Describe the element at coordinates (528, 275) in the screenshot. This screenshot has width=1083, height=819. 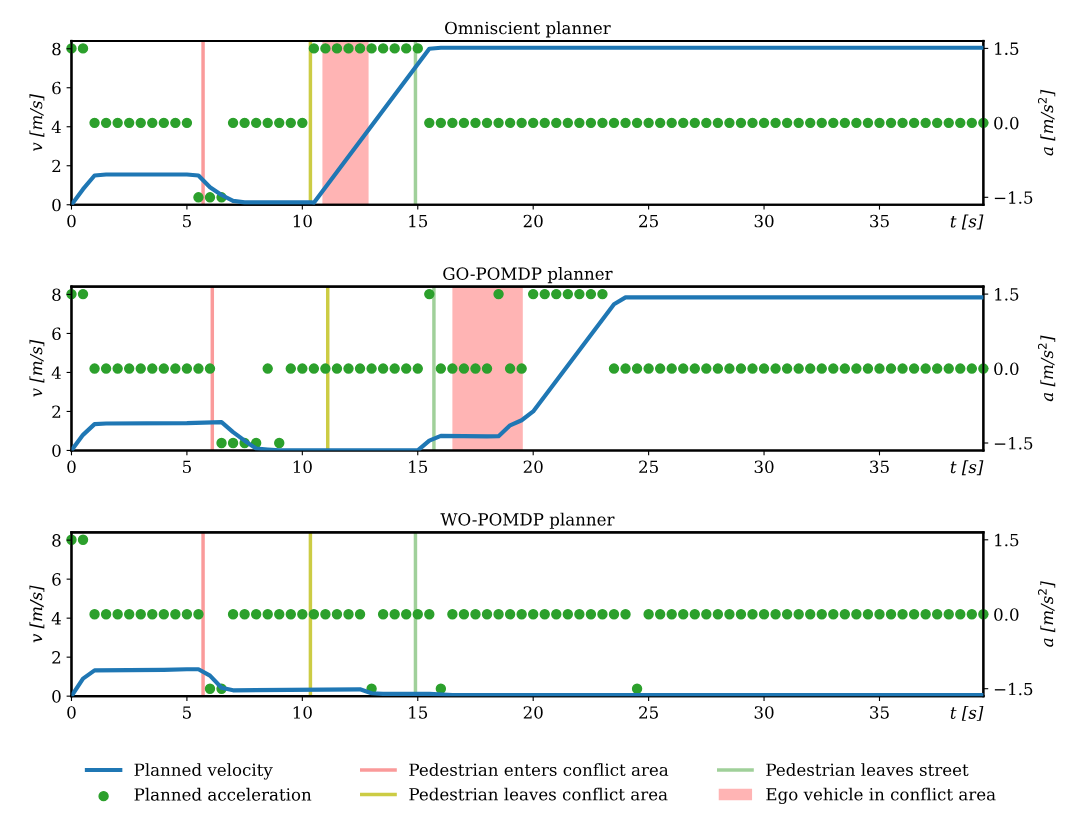
I see `chart-title: GO-POMDP planner` at that location.